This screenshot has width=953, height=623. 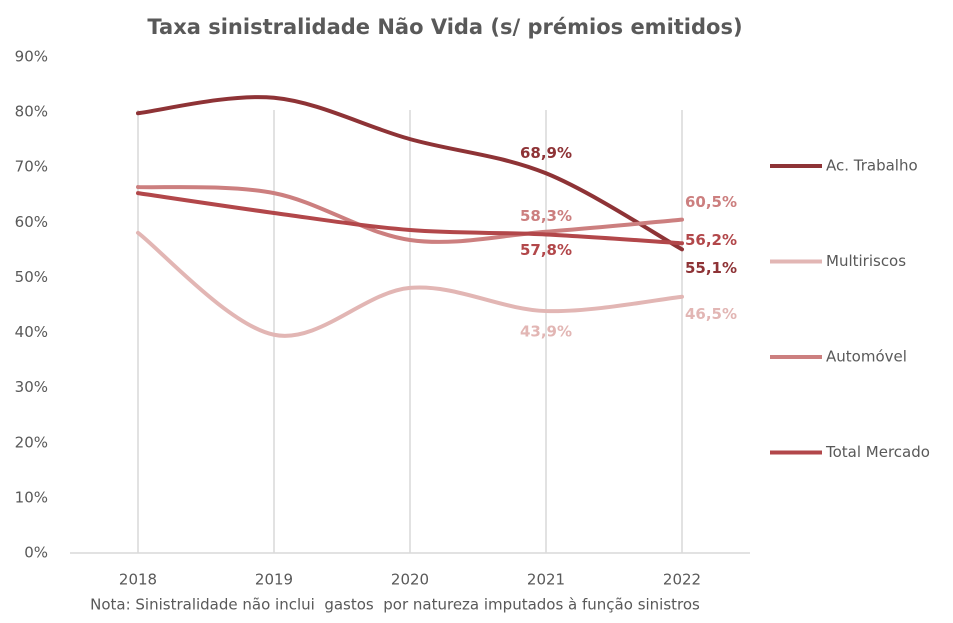 I want to click on data-label: 55,1%, so click(x=711, y=268).